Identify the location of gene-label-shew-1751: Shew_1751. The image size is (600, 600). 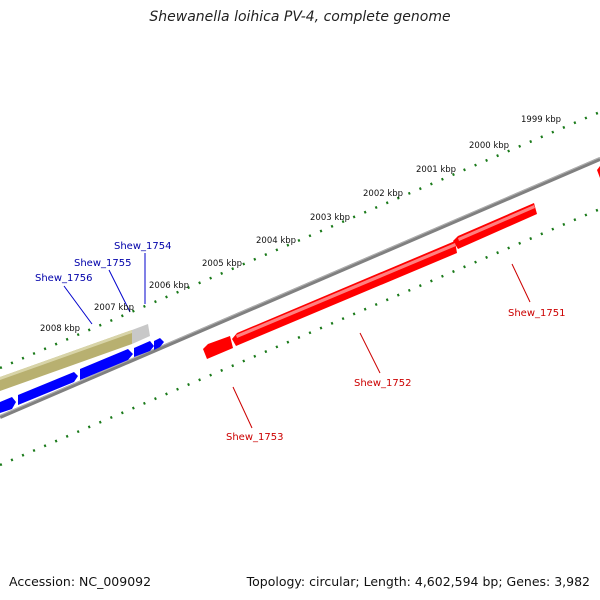
(536, 313).